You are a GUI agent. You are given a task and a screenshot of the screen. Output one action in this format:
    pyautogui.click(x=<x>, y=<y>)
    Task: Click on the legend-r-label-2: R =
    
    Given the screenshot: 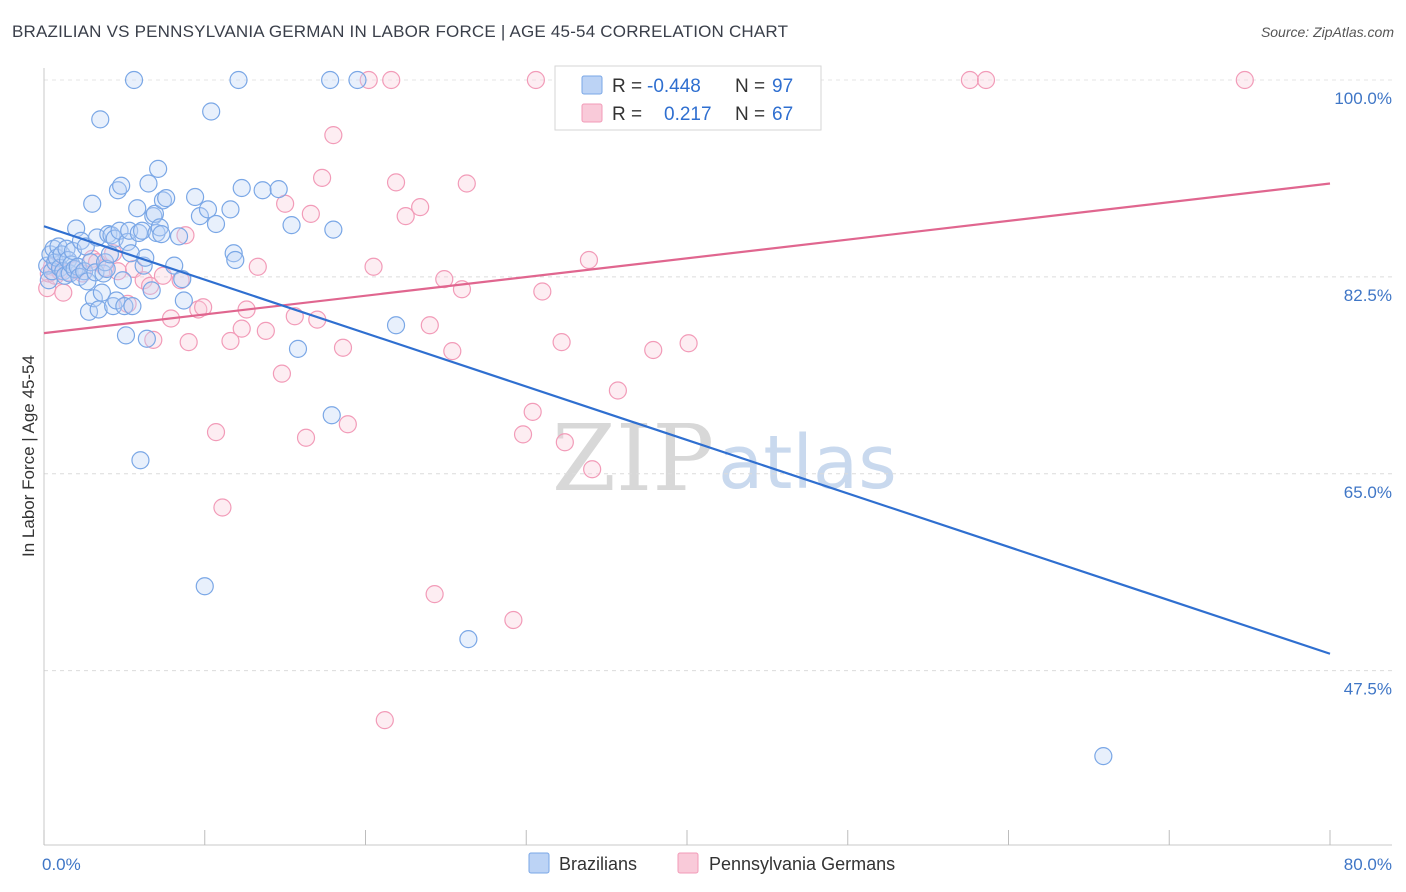 What is the action you would take?
    pyautogui.click(x=627, y=114)
    